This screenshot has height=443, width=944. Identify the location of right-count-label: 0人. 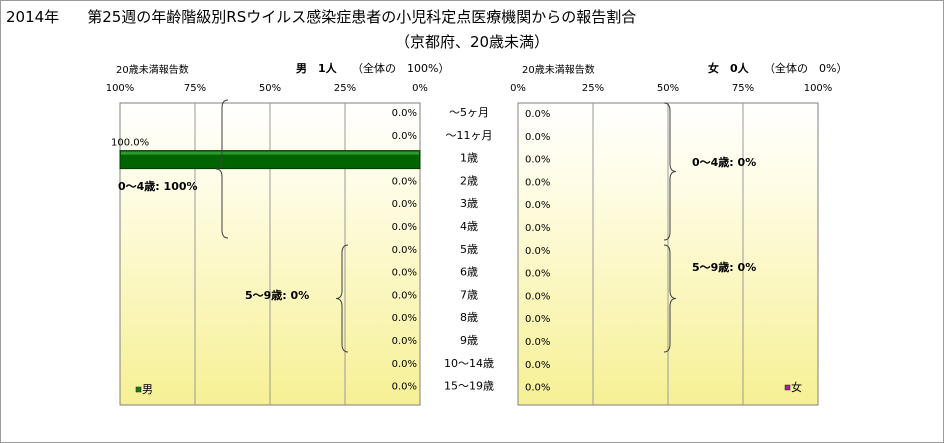
(739, 68).